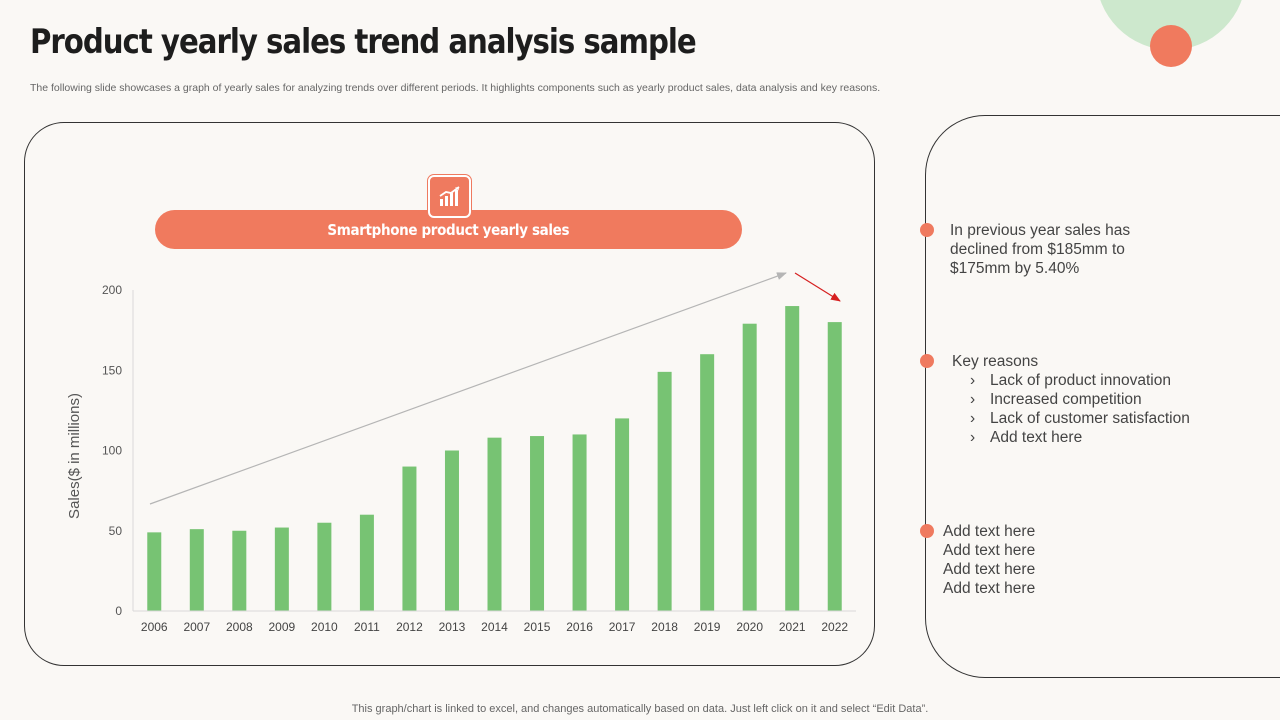 The width and height of the screenshot is (1280, 720). I want to click on x-tick-label: 2006, so click(154, 627).